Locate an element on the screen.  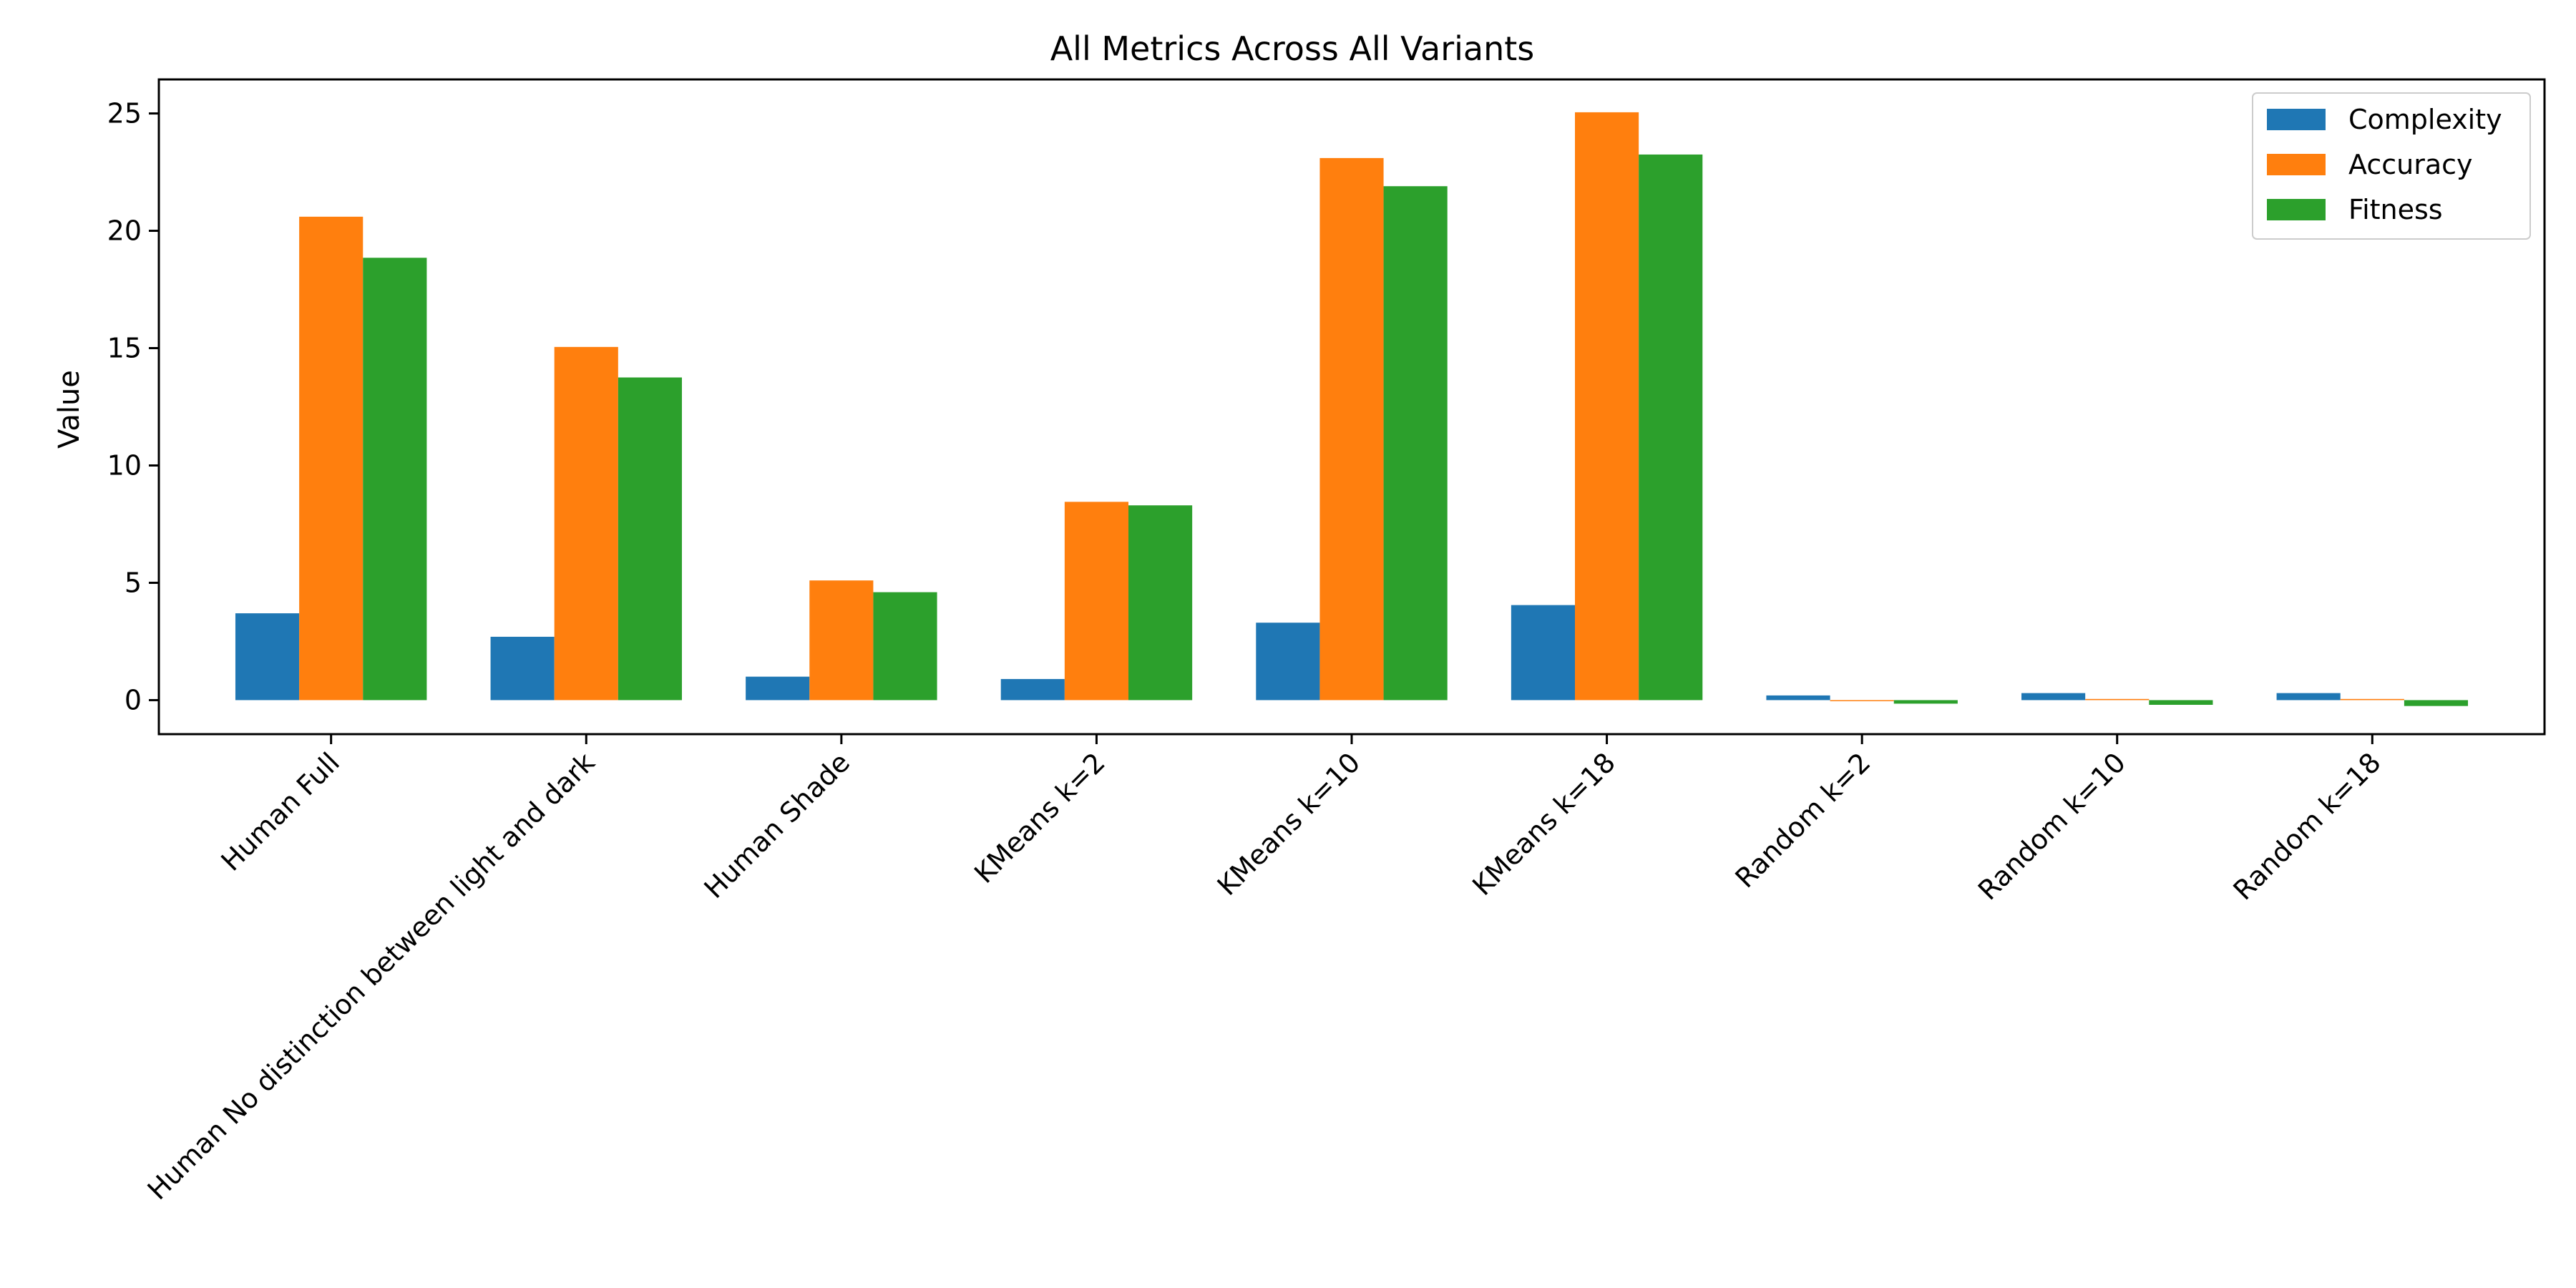
bar-accuracy-human-shade is located at coordinates (841, 640).